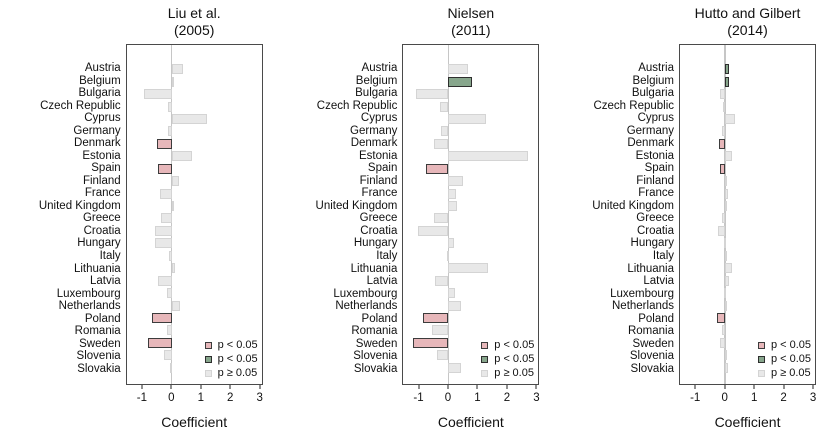 Image resolution: width=830 pixels, height=436 pixels. I want to click on zero-line, so click(448, 214).